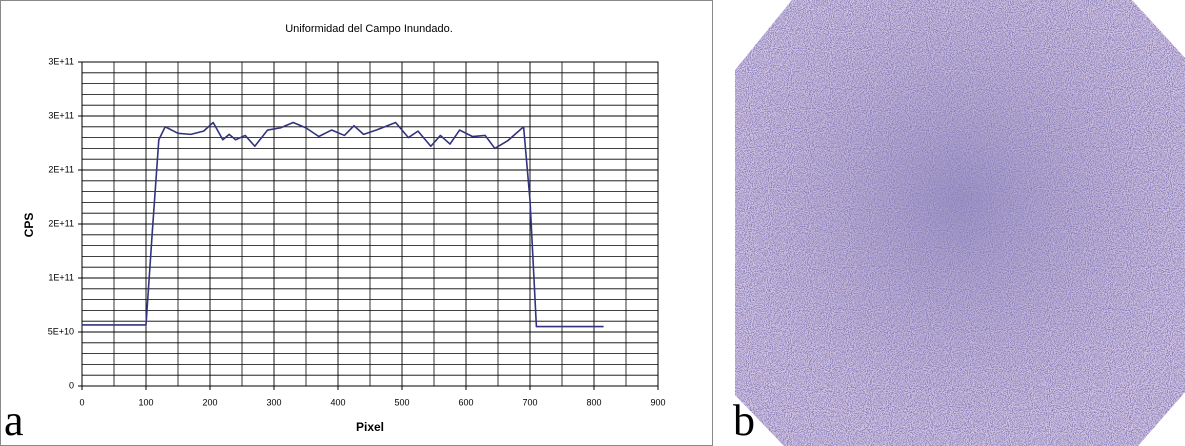  What do you see at coordinates (401, 402) in the screenshot?
I see `x-tick-label: 500` at bounding box center [401, 402].